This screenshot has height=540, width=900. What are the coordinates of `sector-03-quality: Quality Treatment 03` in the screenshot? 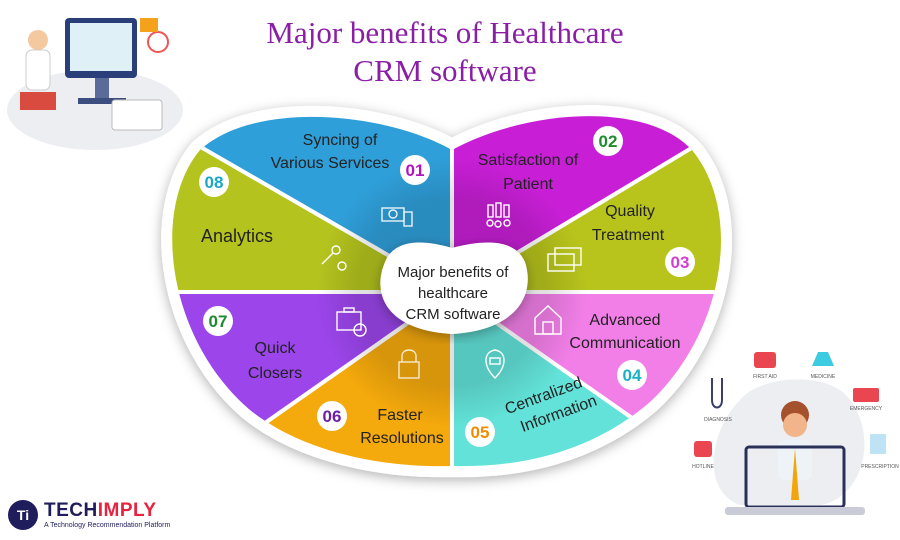 It's located at (621, 240).